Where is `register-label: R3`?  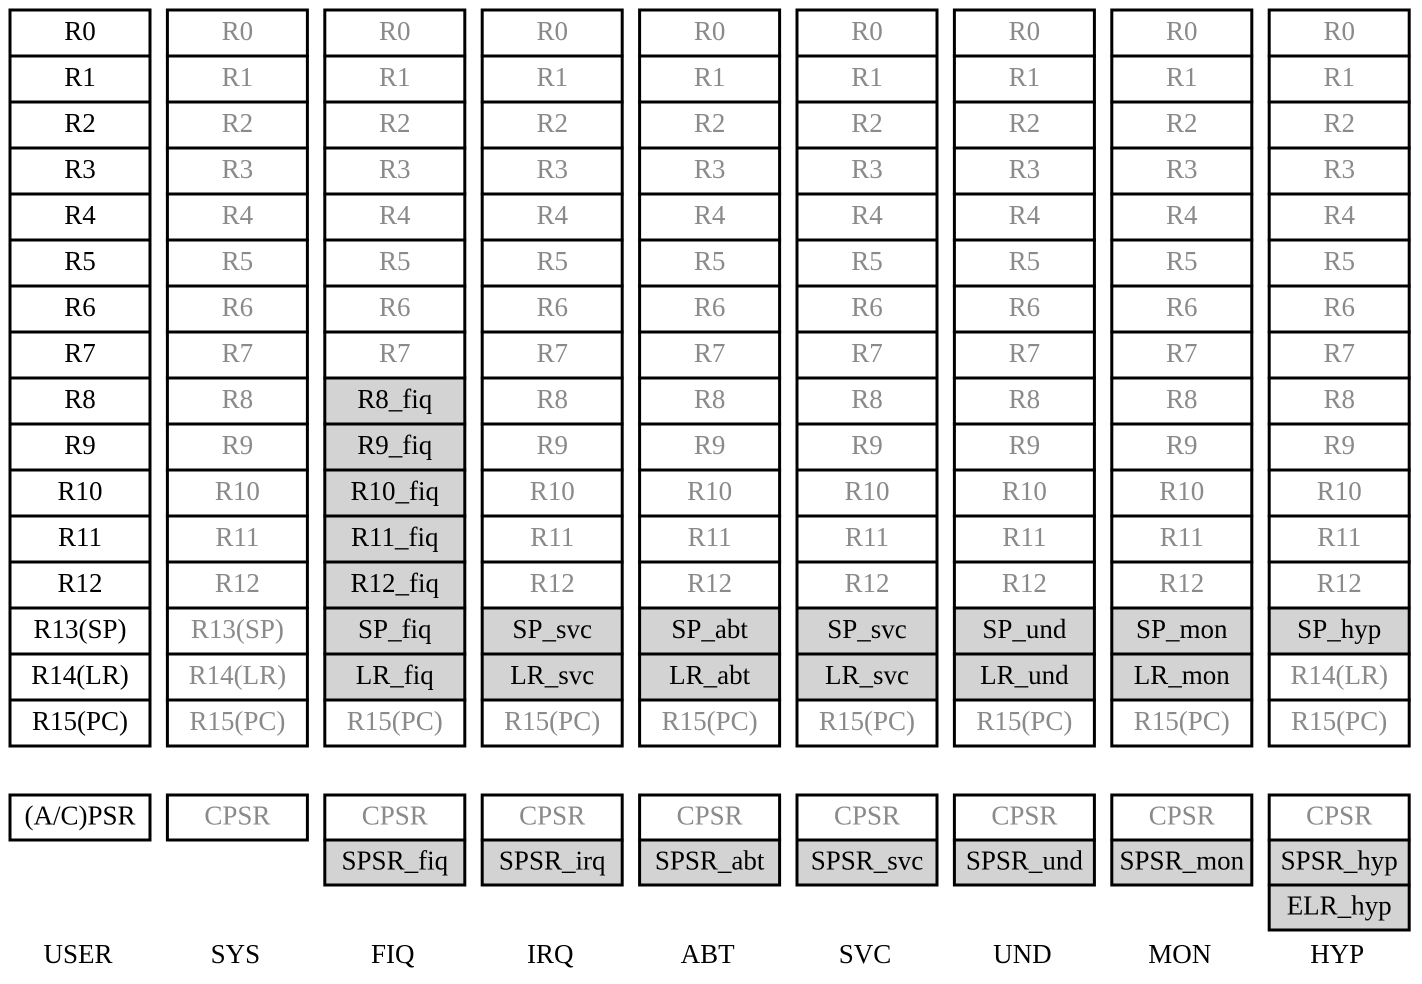
register-label: R3 is located at coordinates (238, 169).